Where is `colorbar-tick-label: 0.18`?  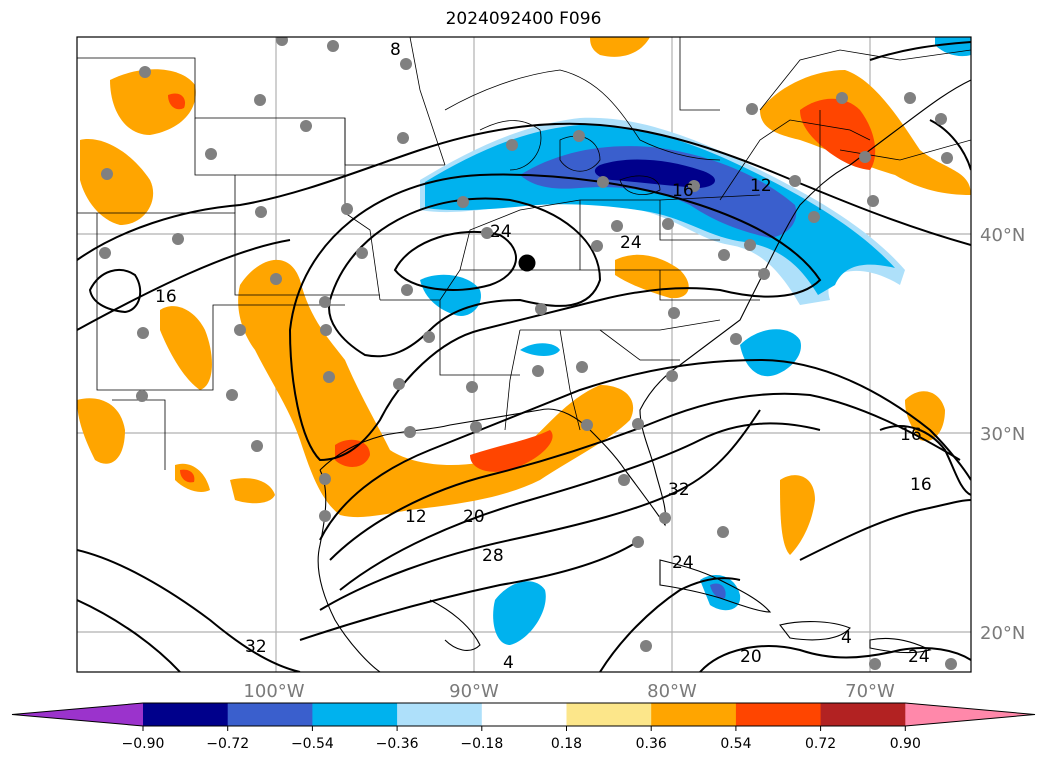
colorbar-tick-label: 0.18 is located at coordinates (566, 744).